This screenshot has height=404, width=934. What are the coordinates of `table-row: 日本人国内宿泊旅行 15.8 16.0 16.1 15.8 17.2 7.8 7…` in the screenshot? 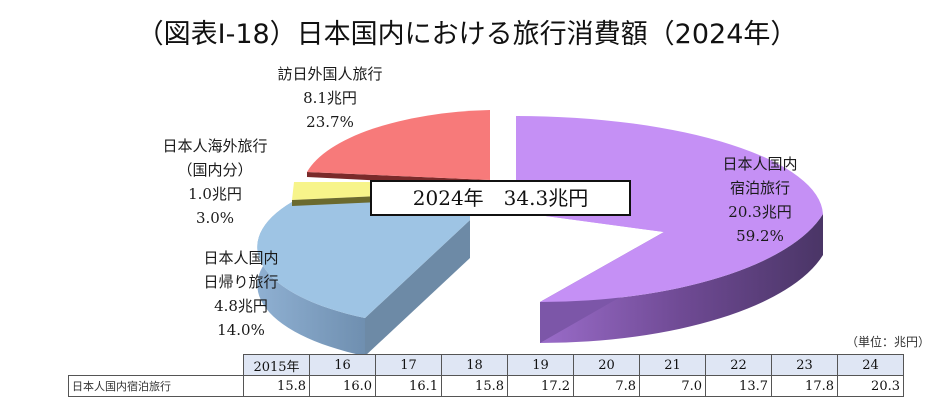 It's located at (486, 386).